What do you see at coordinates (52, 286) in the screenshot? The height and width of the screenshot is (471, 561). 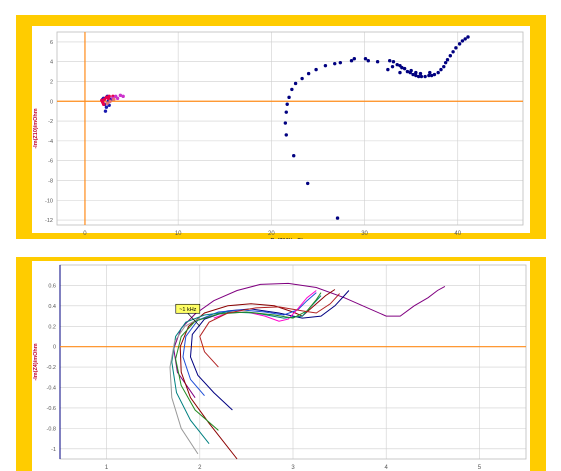 I see `chart-1-y-tick-label: 0.6` at bounding box center [52, 286].